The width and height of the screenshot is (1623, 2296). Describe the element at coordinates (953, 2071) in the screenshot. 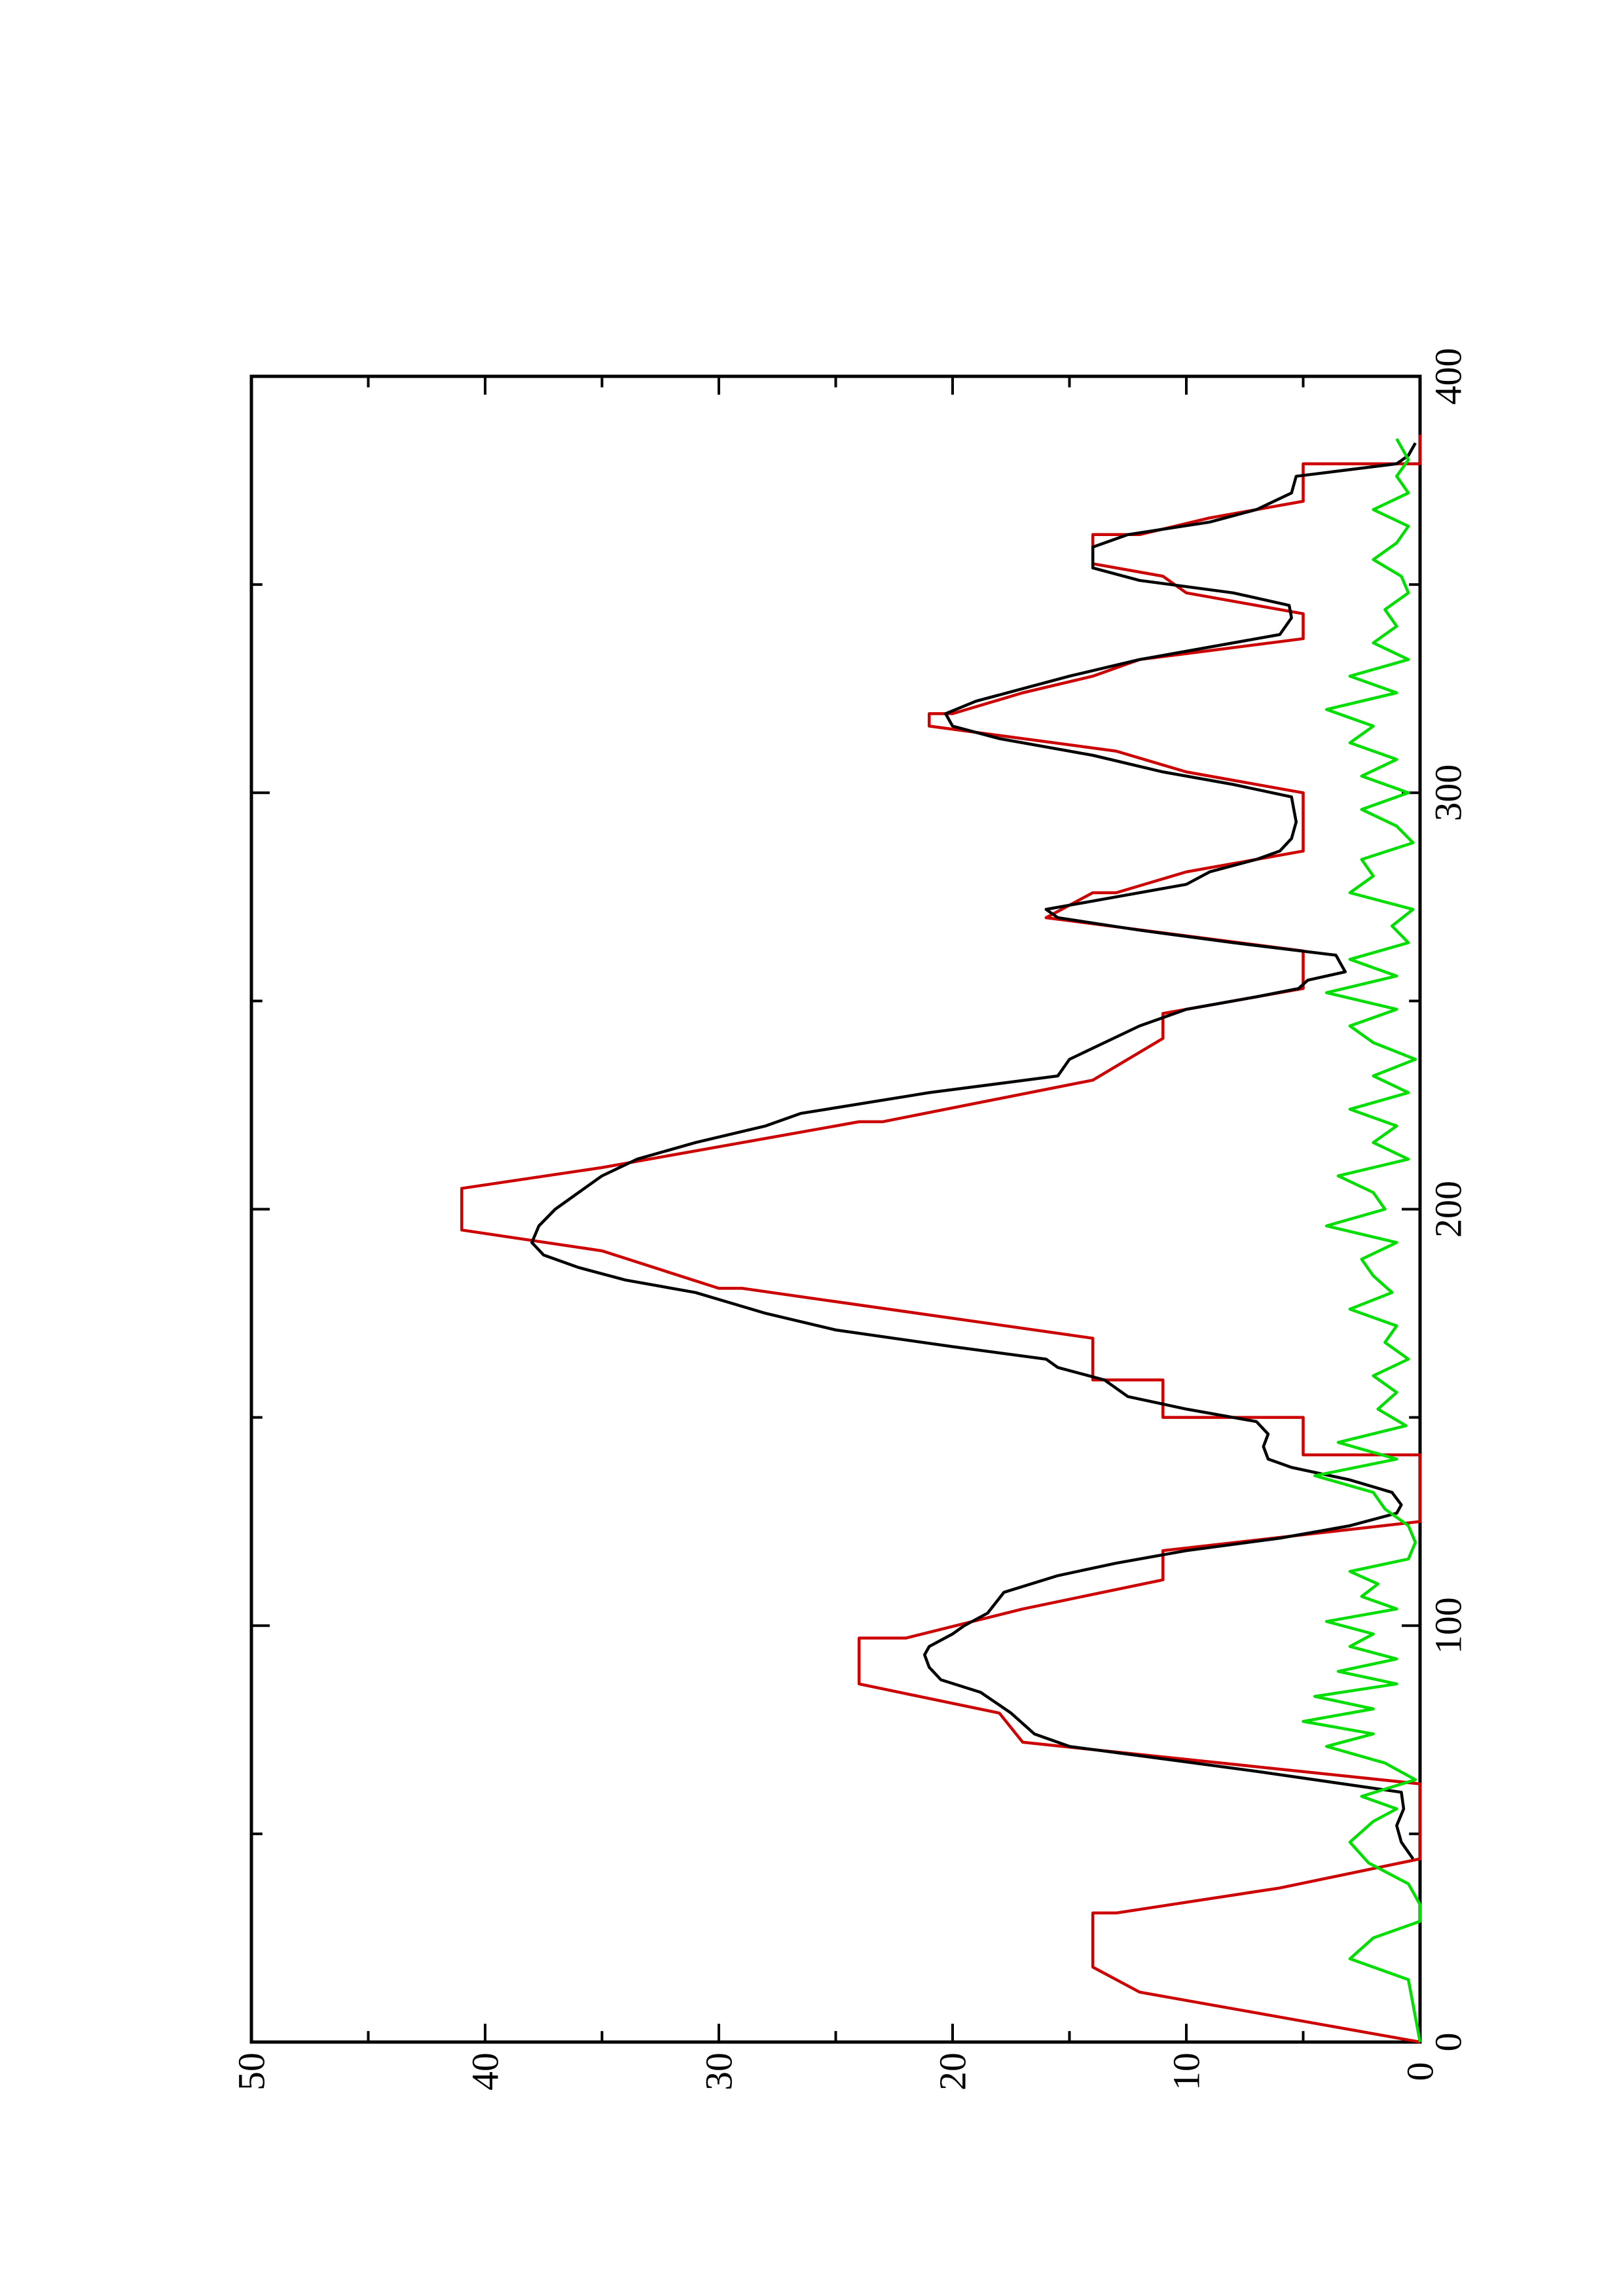

I see `y-tick-label: 20` at that location.